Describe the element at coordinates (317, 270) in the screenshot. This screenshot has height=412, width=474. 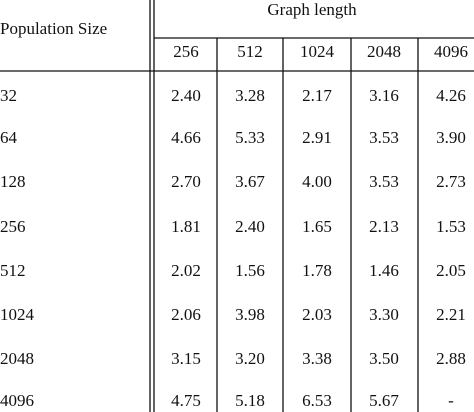
I see `cell: 1.78` at that location.